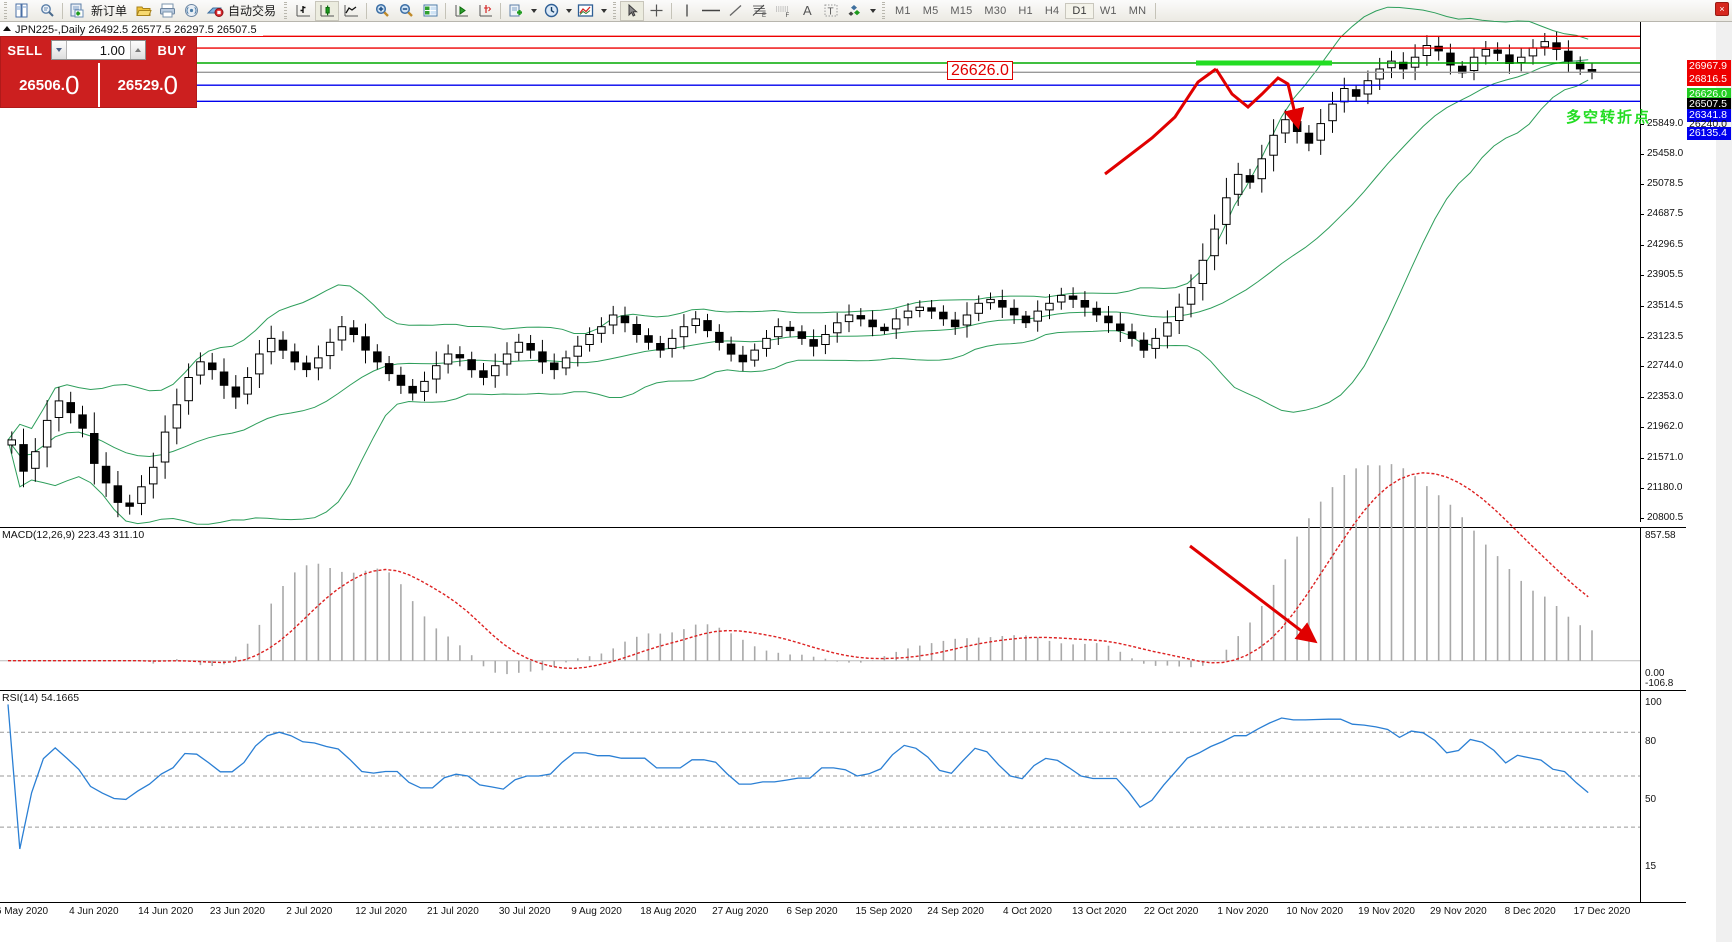  What do you see at coordinates (327, 10) in the screenshot?
I see `candle-chart-icon` at bounding box center [327, 10].